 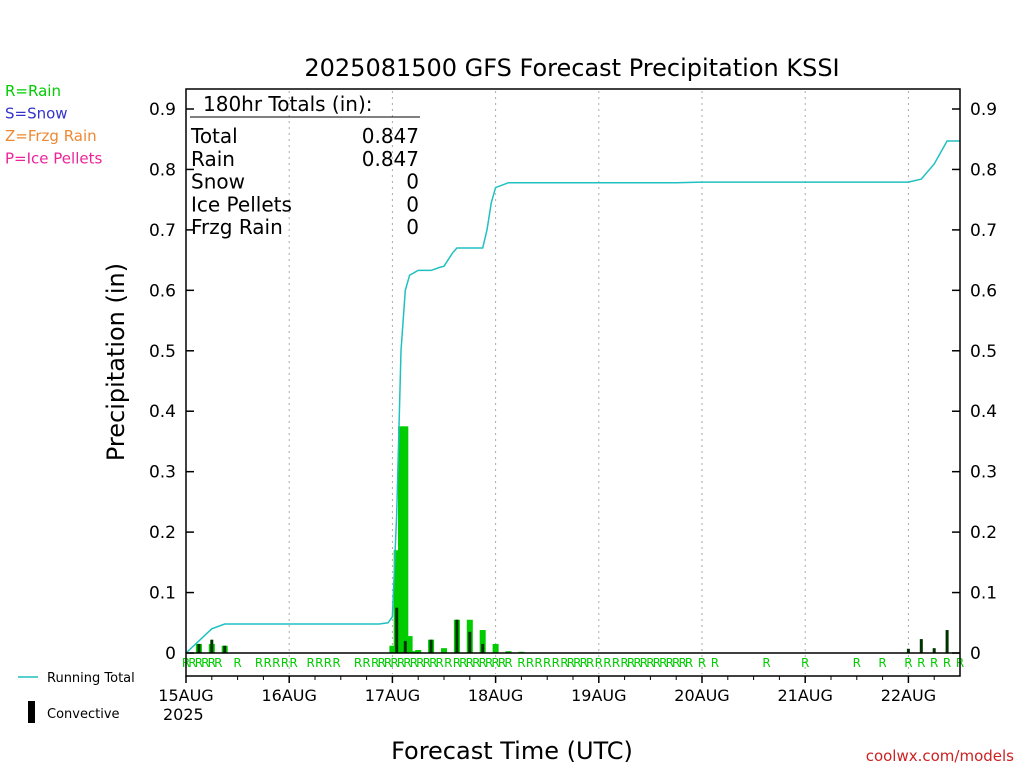 What do you see at coordinates (381, 663) in the screenshot?
I see `type-marker-19: R` at bounding box center [381, 663].